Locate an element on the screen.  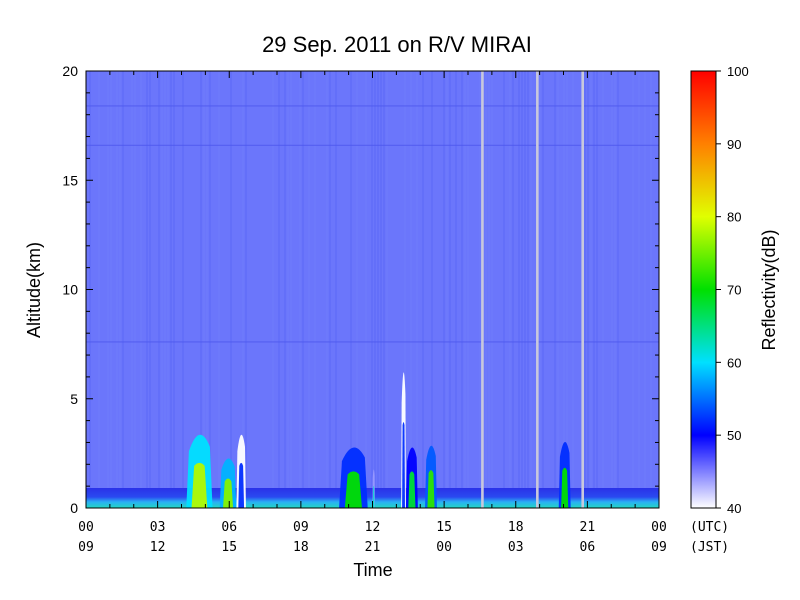
x-tick-label-utc: 09 is located at coordinates (301, 527).